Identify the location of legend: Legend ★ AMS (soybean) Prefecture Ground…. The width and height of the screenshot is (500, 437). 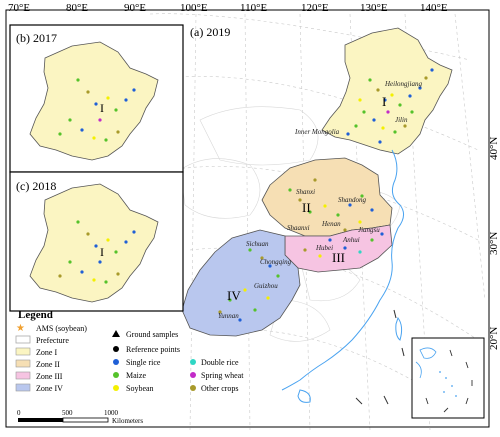
(129, 351).